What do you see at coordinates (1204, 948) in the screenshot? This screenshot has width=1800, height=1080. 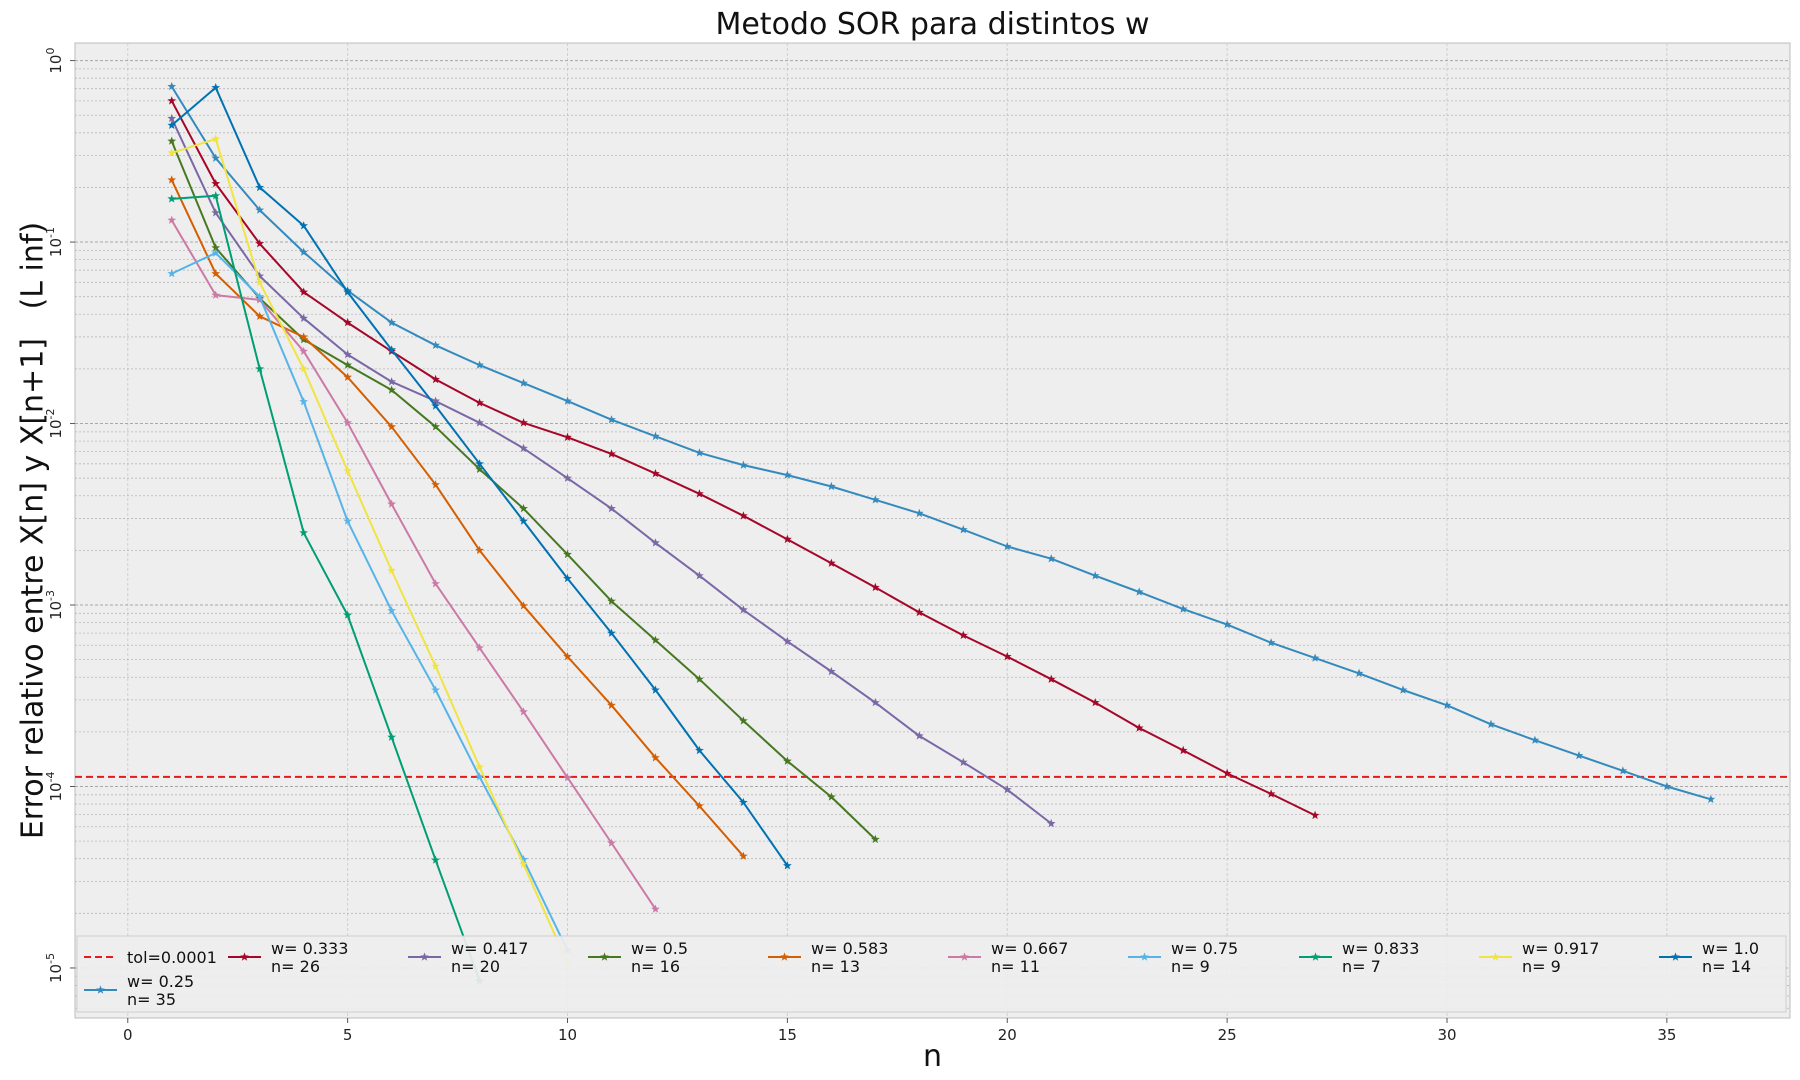 I see `legend-label: w= 0.75` at bounding box center [1204, 948].